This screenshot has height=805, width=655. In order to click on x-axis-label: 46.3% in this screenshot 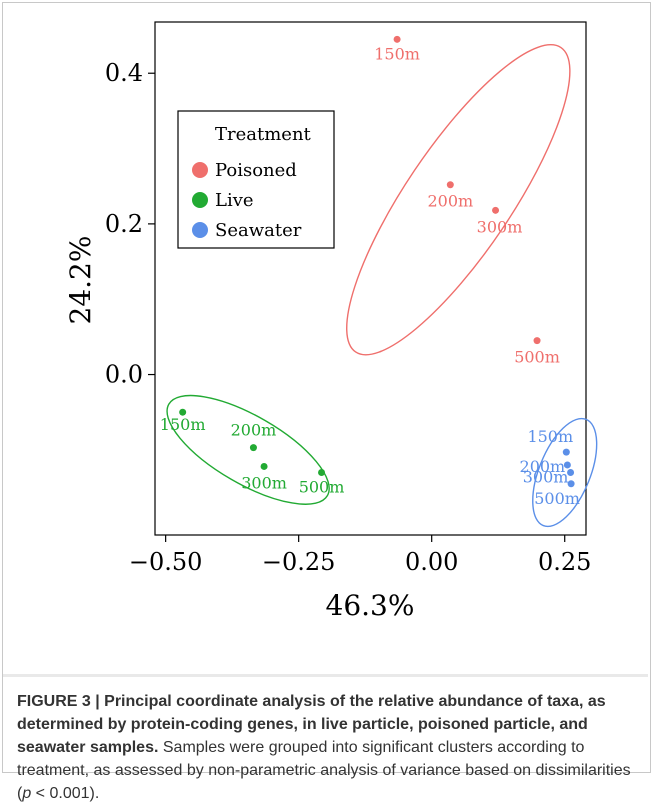, I will do `click(370, 605)`.